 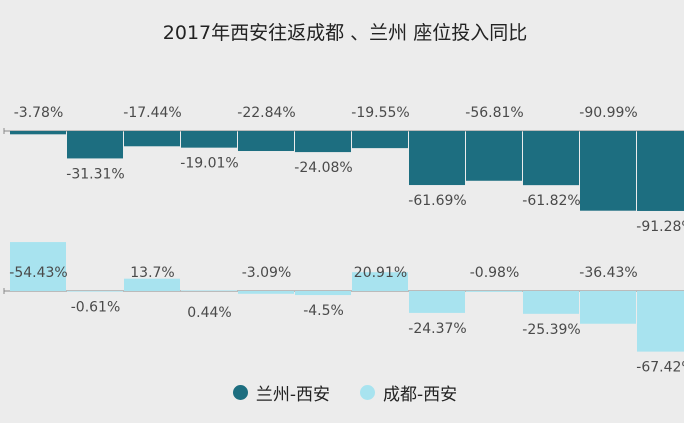 What do you see at coordinates (551, 201) in the screenshot?
I see `data-label-series-1-10: -61.82%` at bounding box center [551, 201].